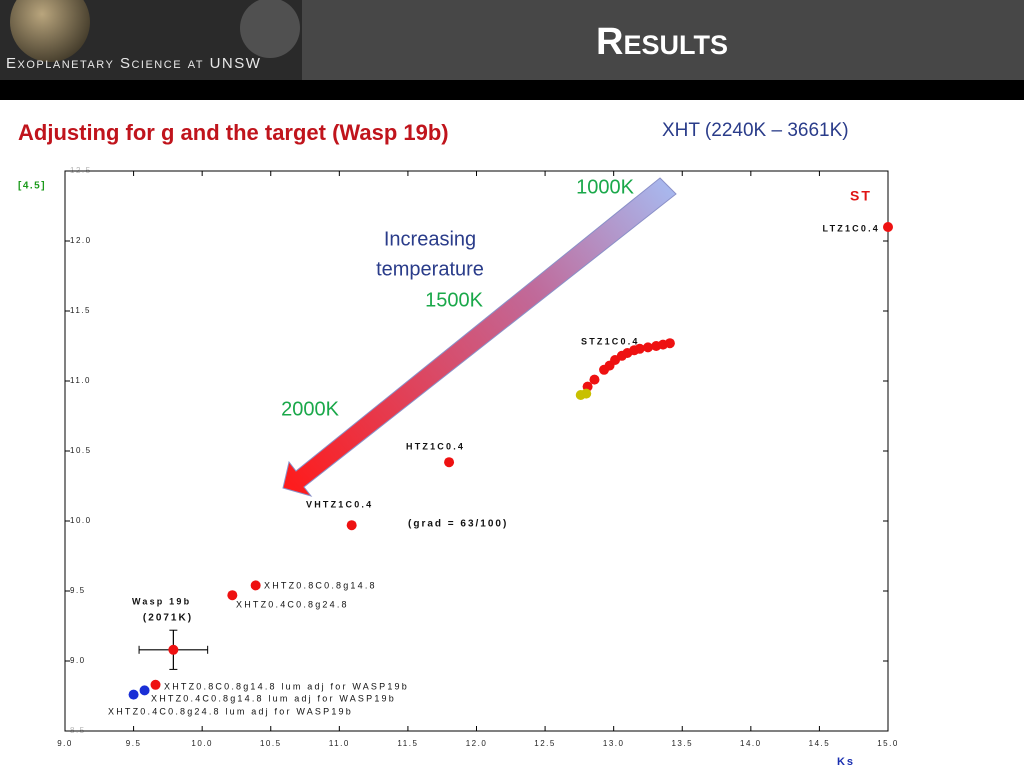  I want to click on header-rule, so click(512, 90).